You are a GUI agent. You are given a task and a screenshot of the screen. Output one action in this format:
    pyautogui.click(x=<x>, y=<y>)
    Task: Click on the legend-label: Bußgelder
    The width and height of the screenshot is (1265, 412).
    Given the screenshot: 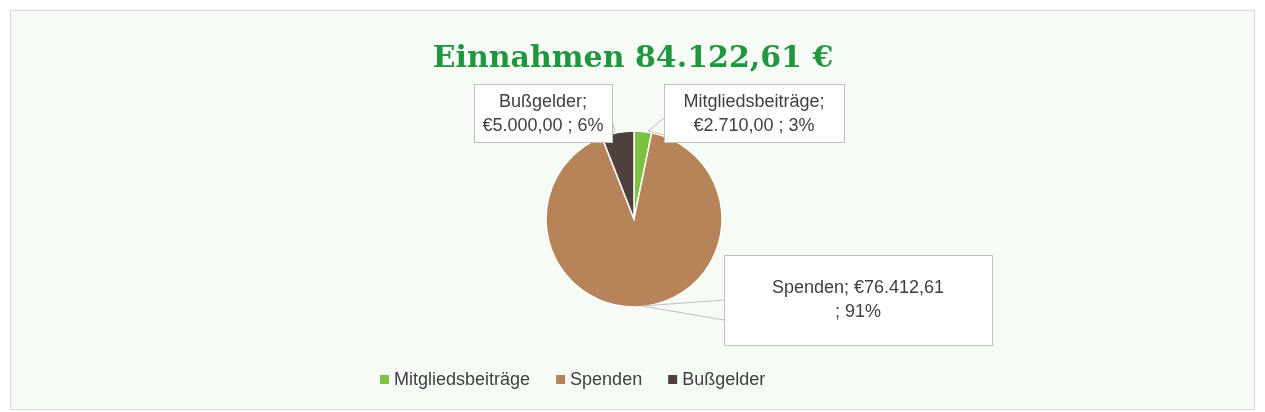 What is the action you would take?
    pyautogui.click(x=724, y=379)
    